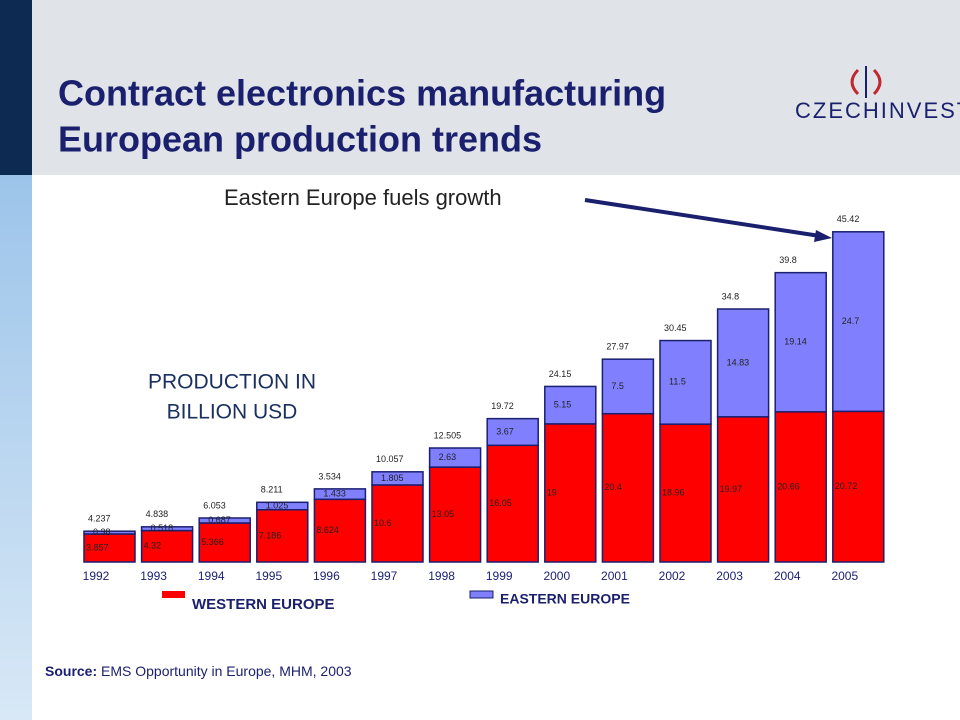 This screenshot has width=960, height=720. What do you see at coordinates (877, 110) in the screenshot?
I see `logo-text: CZECHINVEST` at bounding box center [877, 110].